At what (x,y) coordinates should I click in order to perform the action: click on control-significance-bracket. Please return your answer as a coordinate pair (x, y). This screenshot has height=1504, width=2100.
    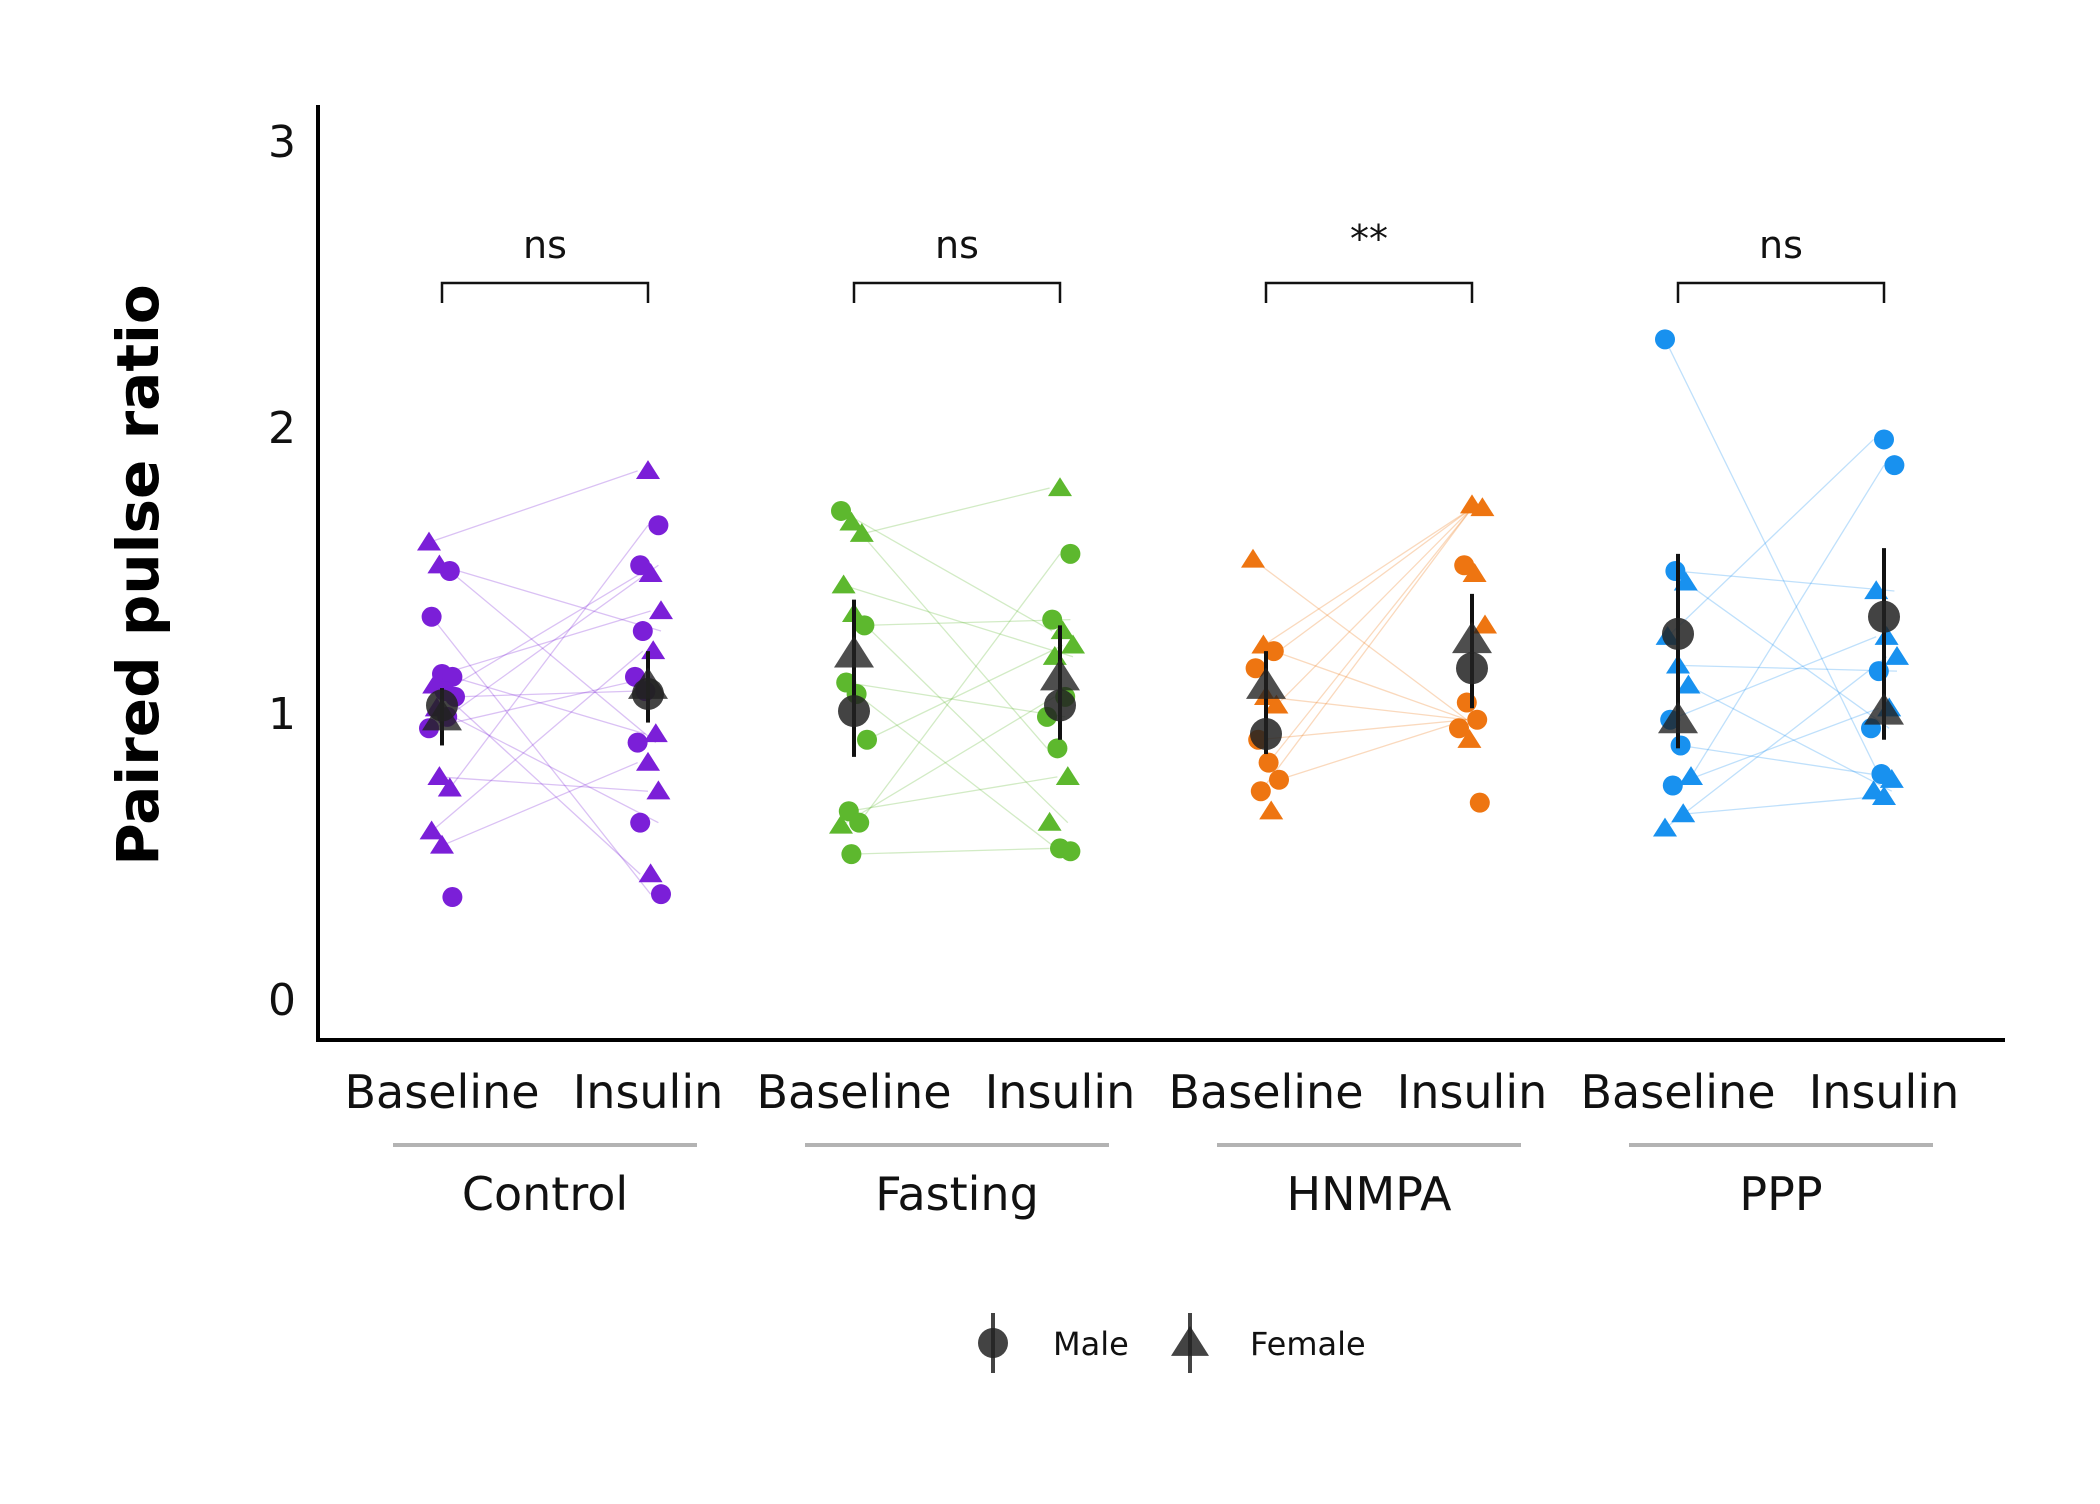
    Looking at the image, I should click on (545, 292).